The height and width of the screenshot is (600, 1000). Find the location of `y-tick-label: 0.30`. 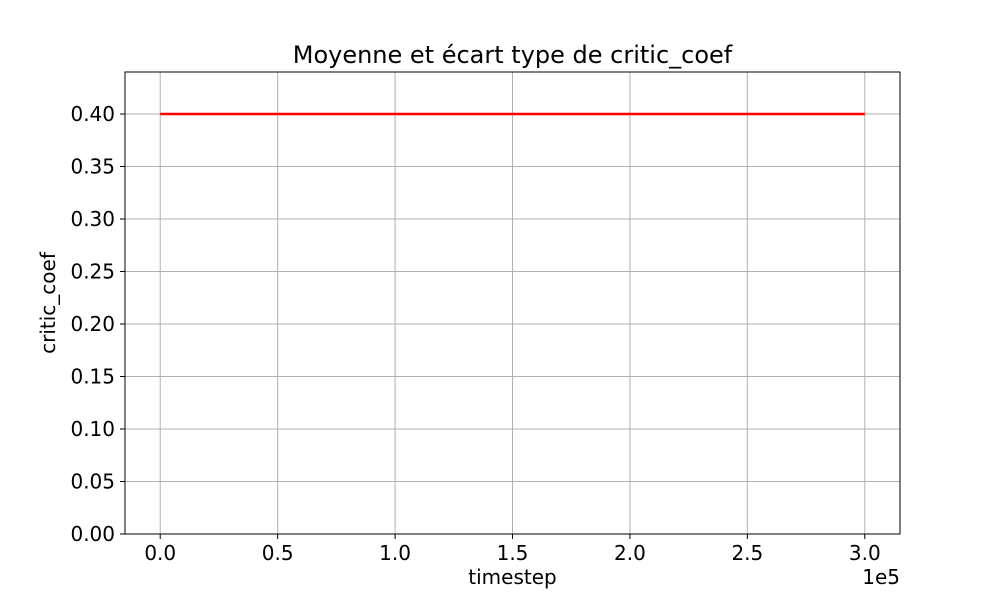

y-tick-label: 0.30 is located at coordinates (92, 219).